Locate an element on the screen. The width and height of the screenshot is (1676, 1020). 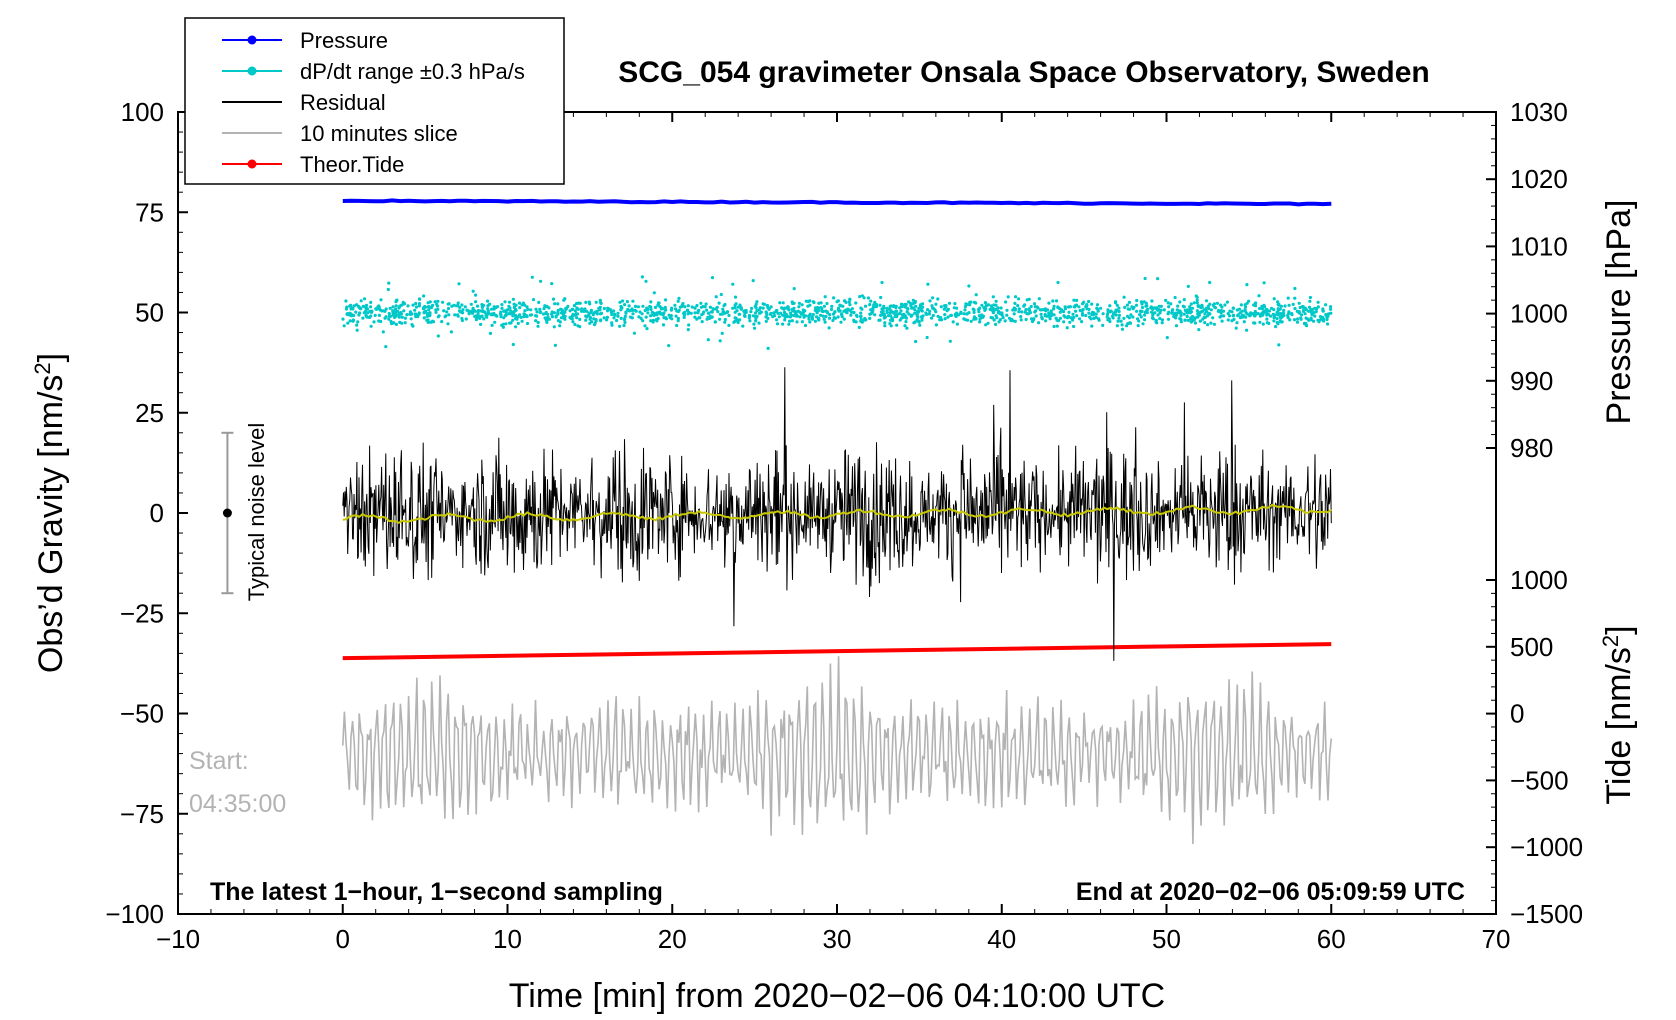
legend-swatch-dot is located at coordinates (252, 164).